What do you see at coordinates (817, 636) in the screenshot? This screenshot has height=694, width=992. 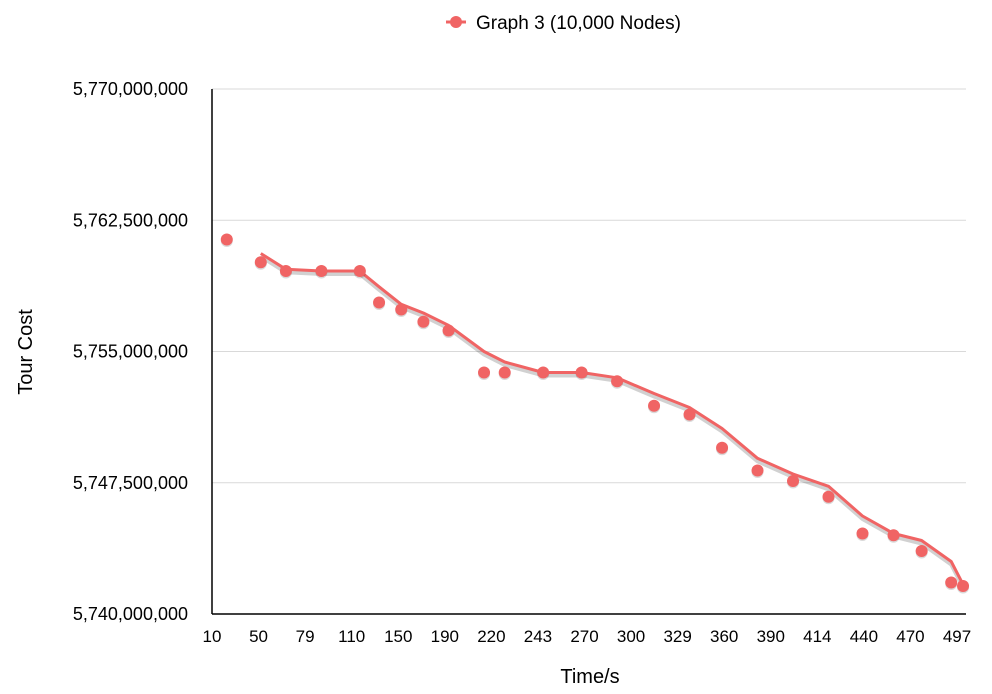 I see `x-tick-label: 414` at bounding box center [817, 636].